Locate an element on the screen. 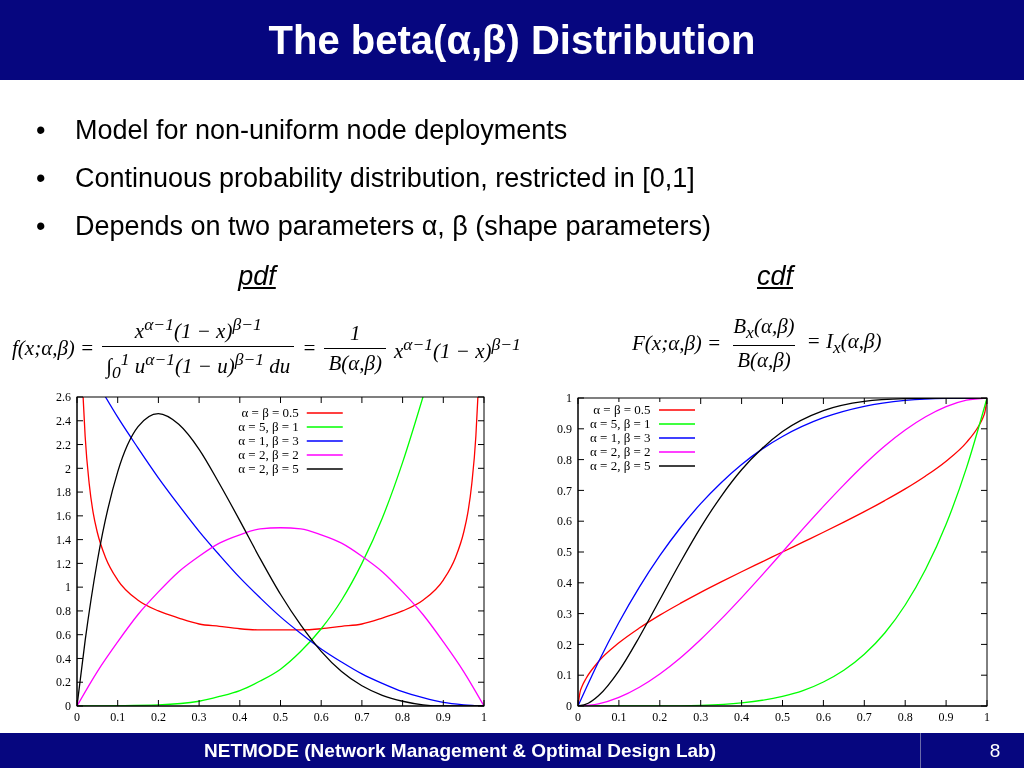 This screenshot has height=768, width=1024. y-tick-label: 2.6 is located at coordinates (63, 397).